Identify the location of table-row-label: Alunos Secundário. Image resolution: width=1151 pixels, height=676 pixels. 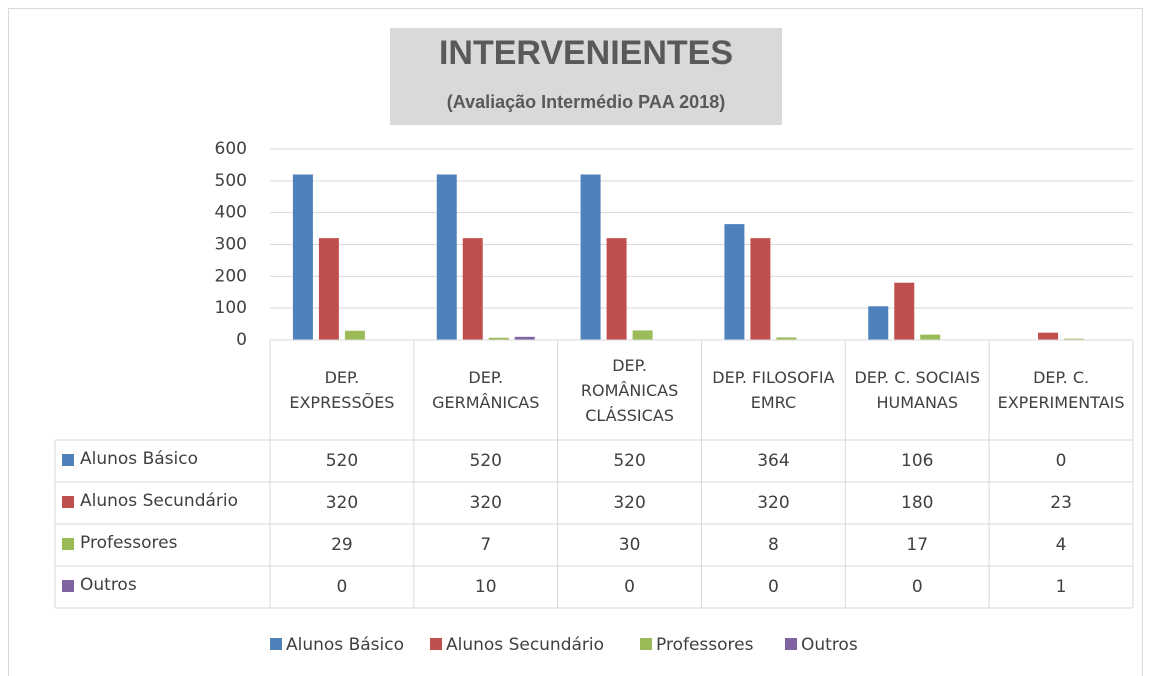
(159, 501).